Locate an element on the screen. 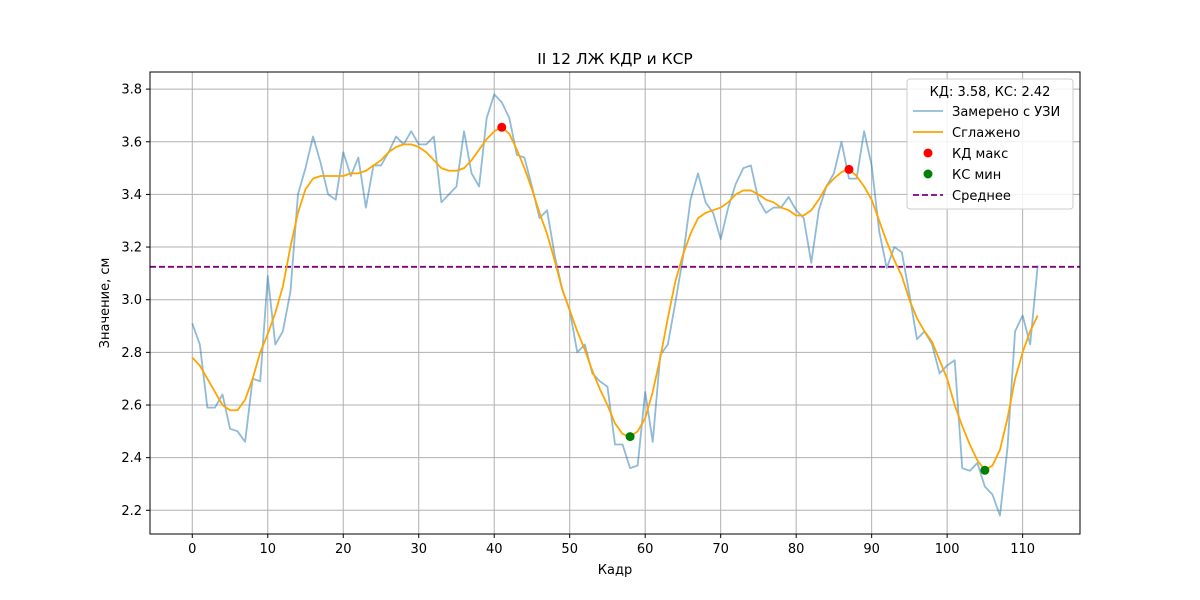  y-tick-label: 3.6 is located at coordinates (131, 142).